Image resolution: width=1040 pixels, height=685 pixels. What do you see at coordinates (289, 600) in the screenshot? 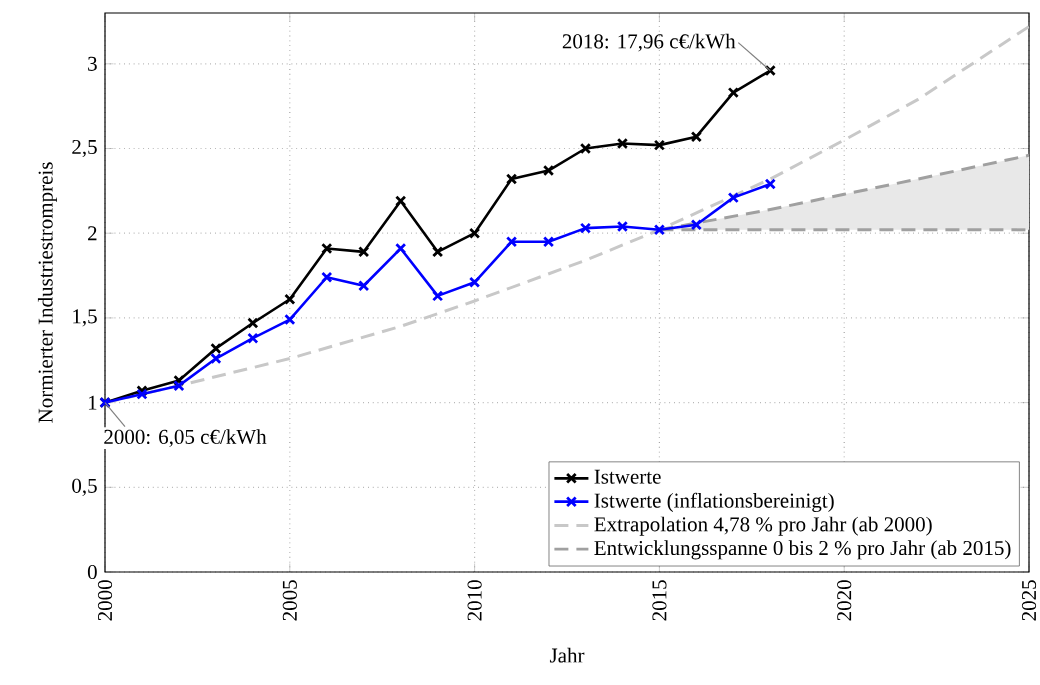
I see `x-tick-label: 2005` at bounding box center [289, 600].